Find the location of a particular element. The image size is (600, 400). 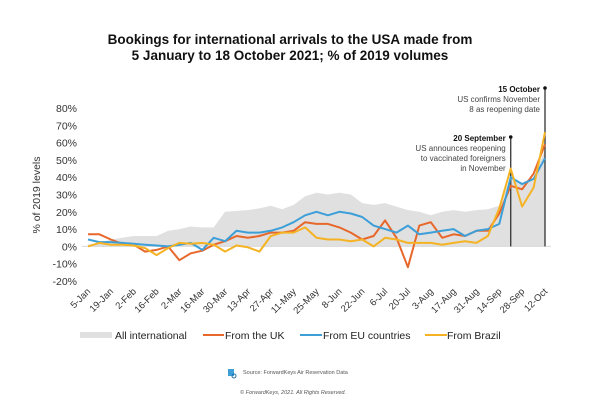

legend-swatch-brazil is located at coordinates (436, 335).